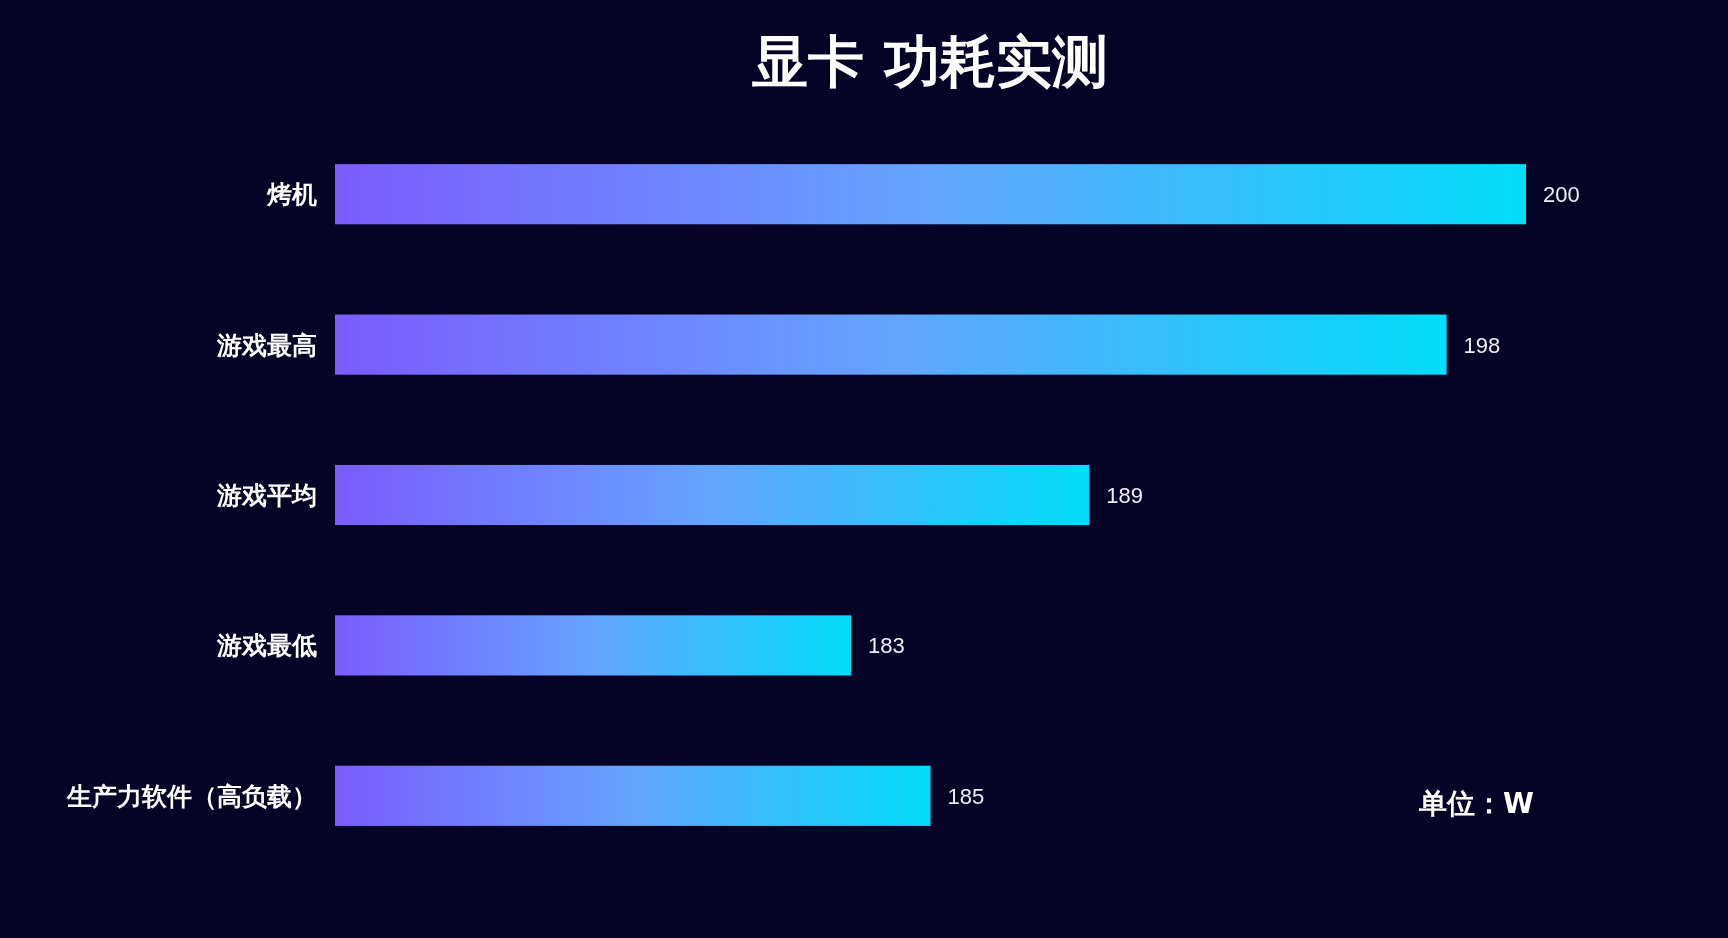  Describe the element at coordinates (291, 195) in the screenshot. I see `y-tick-label: 烤机` at that location.